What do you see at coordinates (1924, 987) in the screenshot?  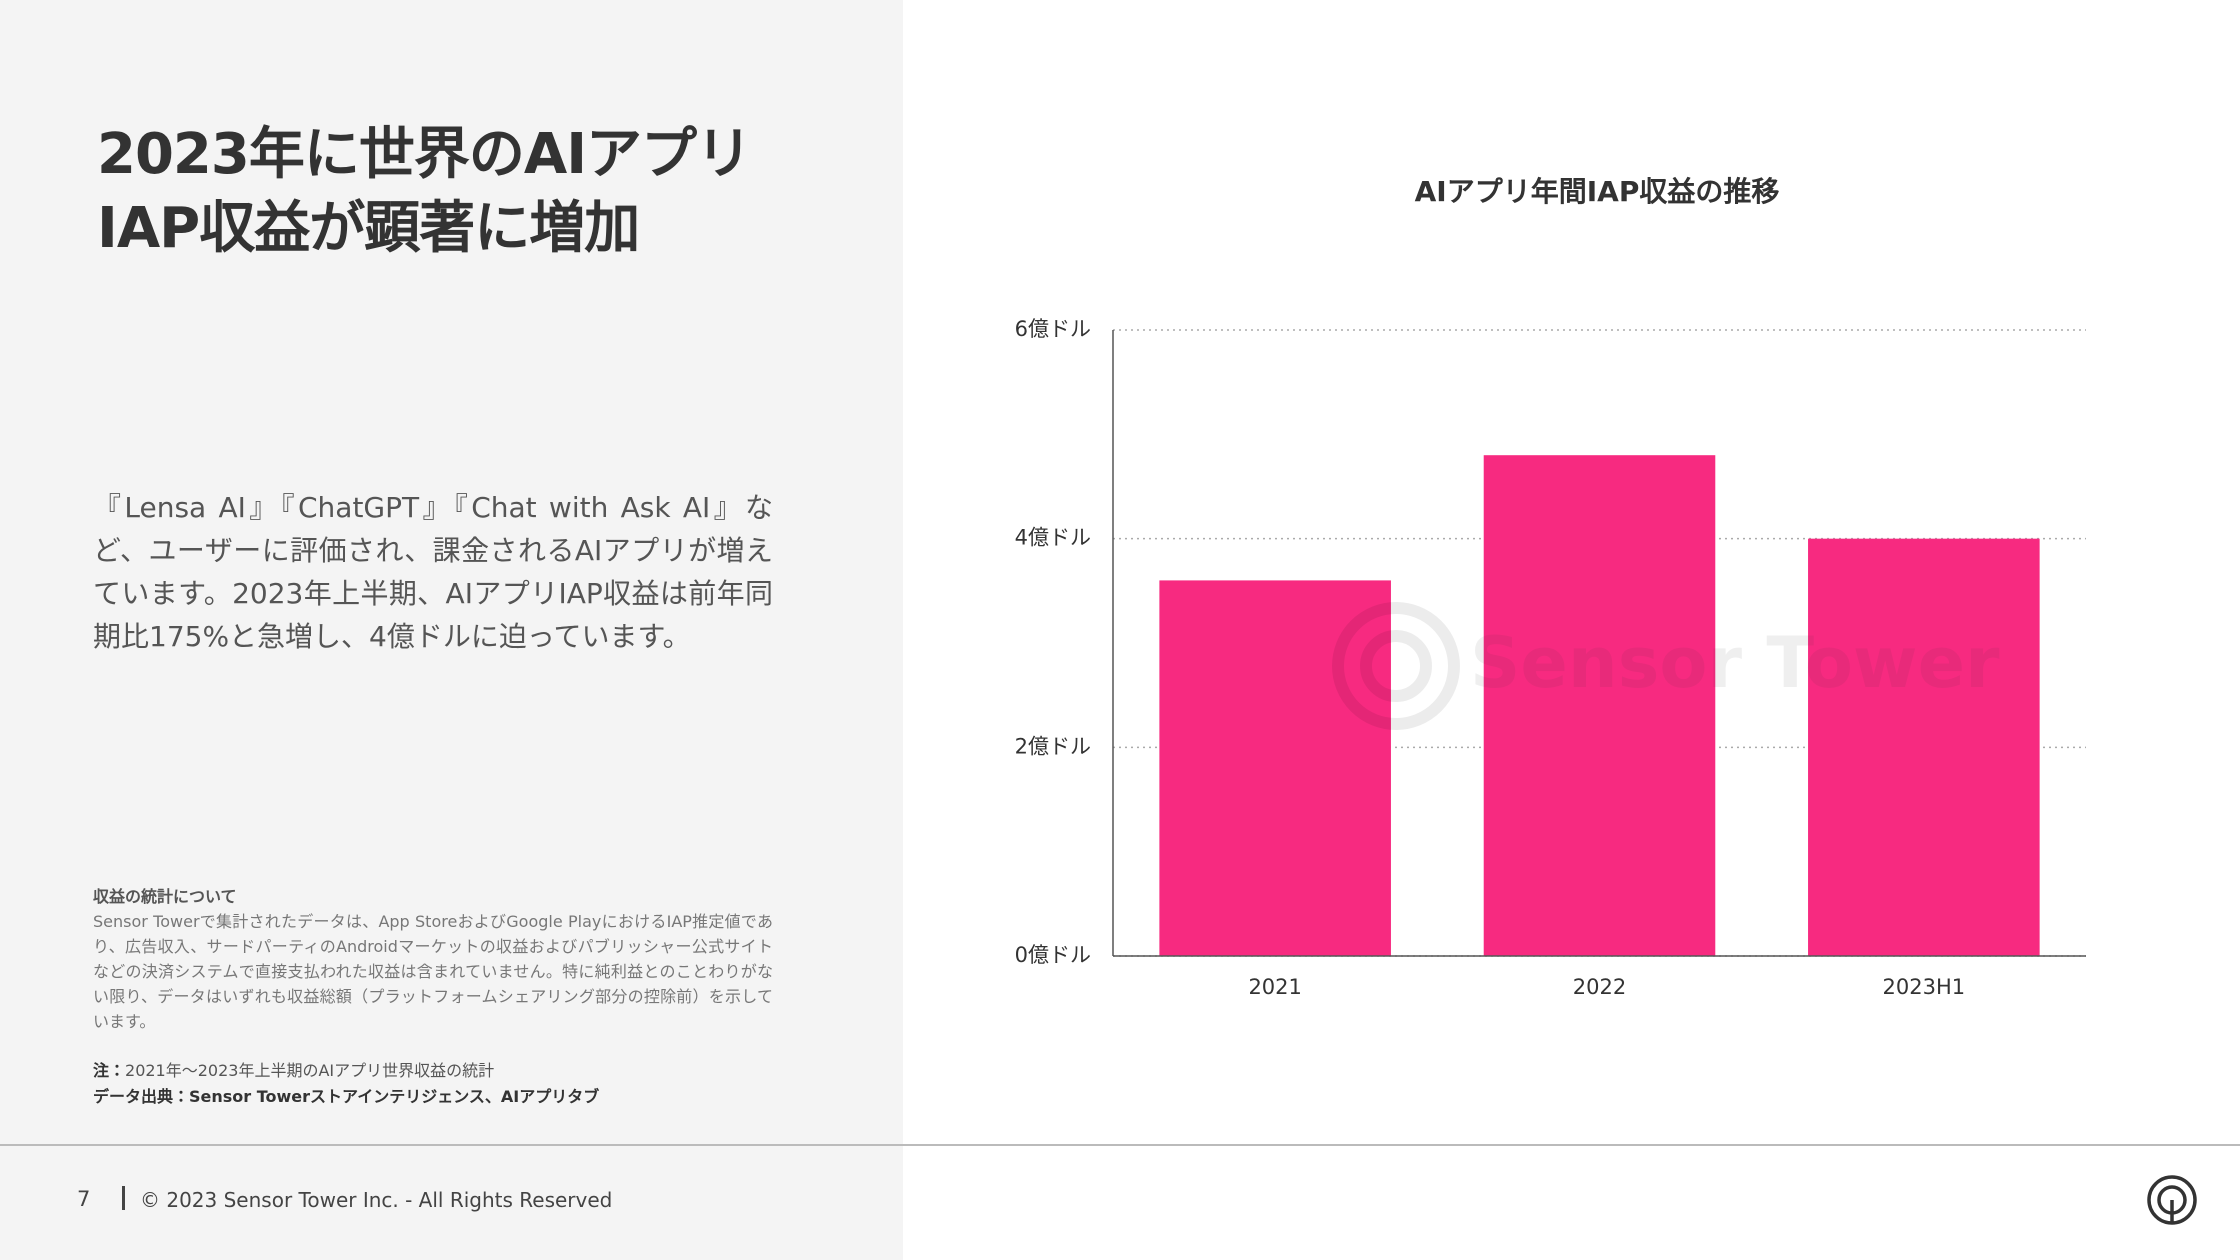 I see `x-tick-label: 2023H1` at bounding box center [1924, 987].